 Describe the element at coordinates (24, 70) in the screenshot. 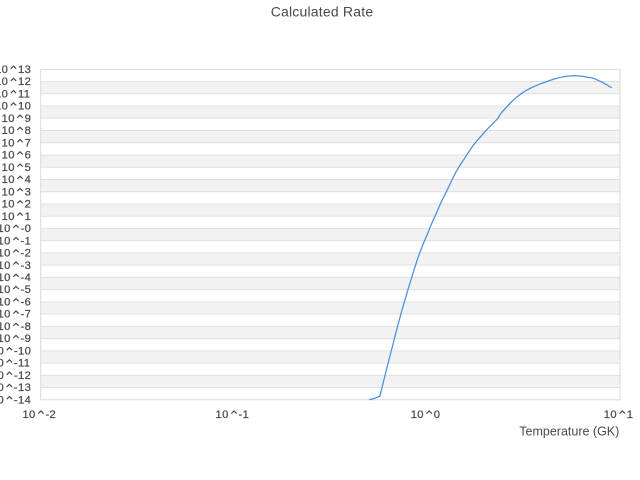

I see `svg-text: 13` at that location.